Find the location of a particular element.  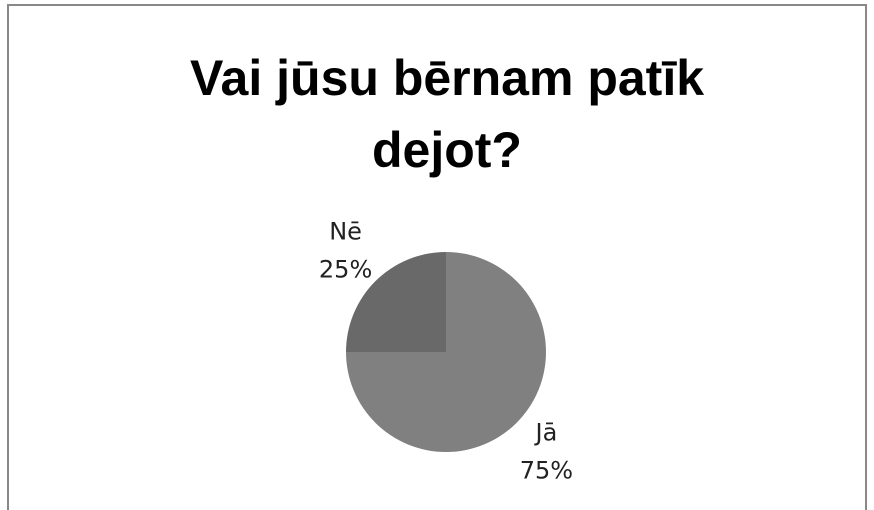

slice-label: Jā is located at coordinates (546, 432).